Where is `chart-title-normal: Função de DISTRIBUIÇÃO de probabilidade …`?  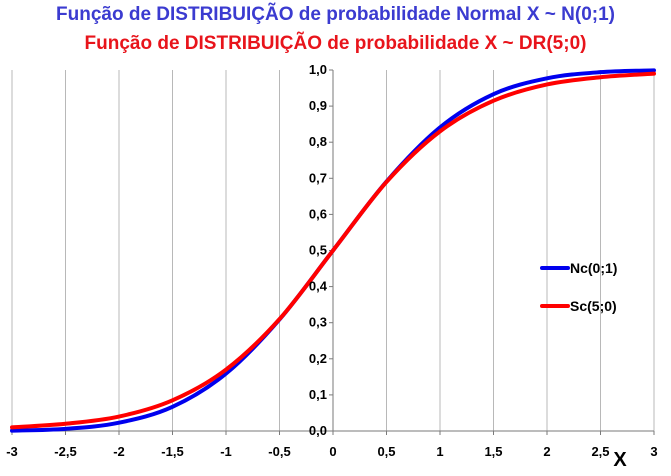 chart-title-normal: Função de DISTRIBUIÇÃO de probabilidade … is located at coordinates (335, 14).